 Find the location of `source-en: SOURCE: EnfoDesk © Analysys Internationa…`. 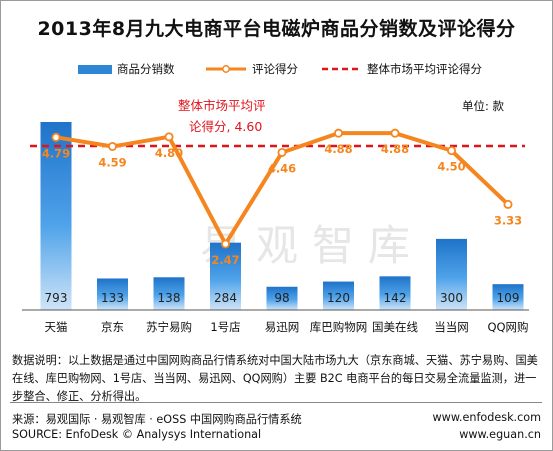

source-en: SOURCE: EnfoDesk © Analysys Internationa… is located at coordinates (137, 434).